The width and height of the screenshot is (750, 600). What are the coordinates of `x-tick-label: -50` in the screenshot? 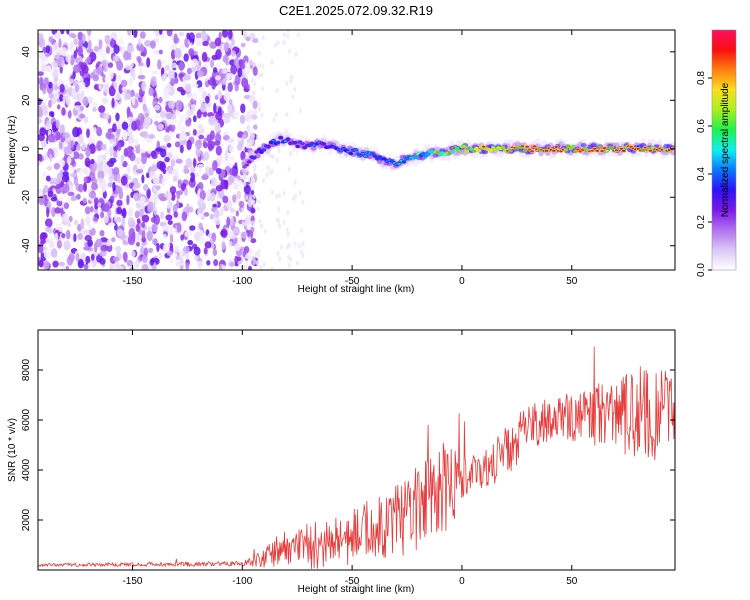 It's located at (352, 581).